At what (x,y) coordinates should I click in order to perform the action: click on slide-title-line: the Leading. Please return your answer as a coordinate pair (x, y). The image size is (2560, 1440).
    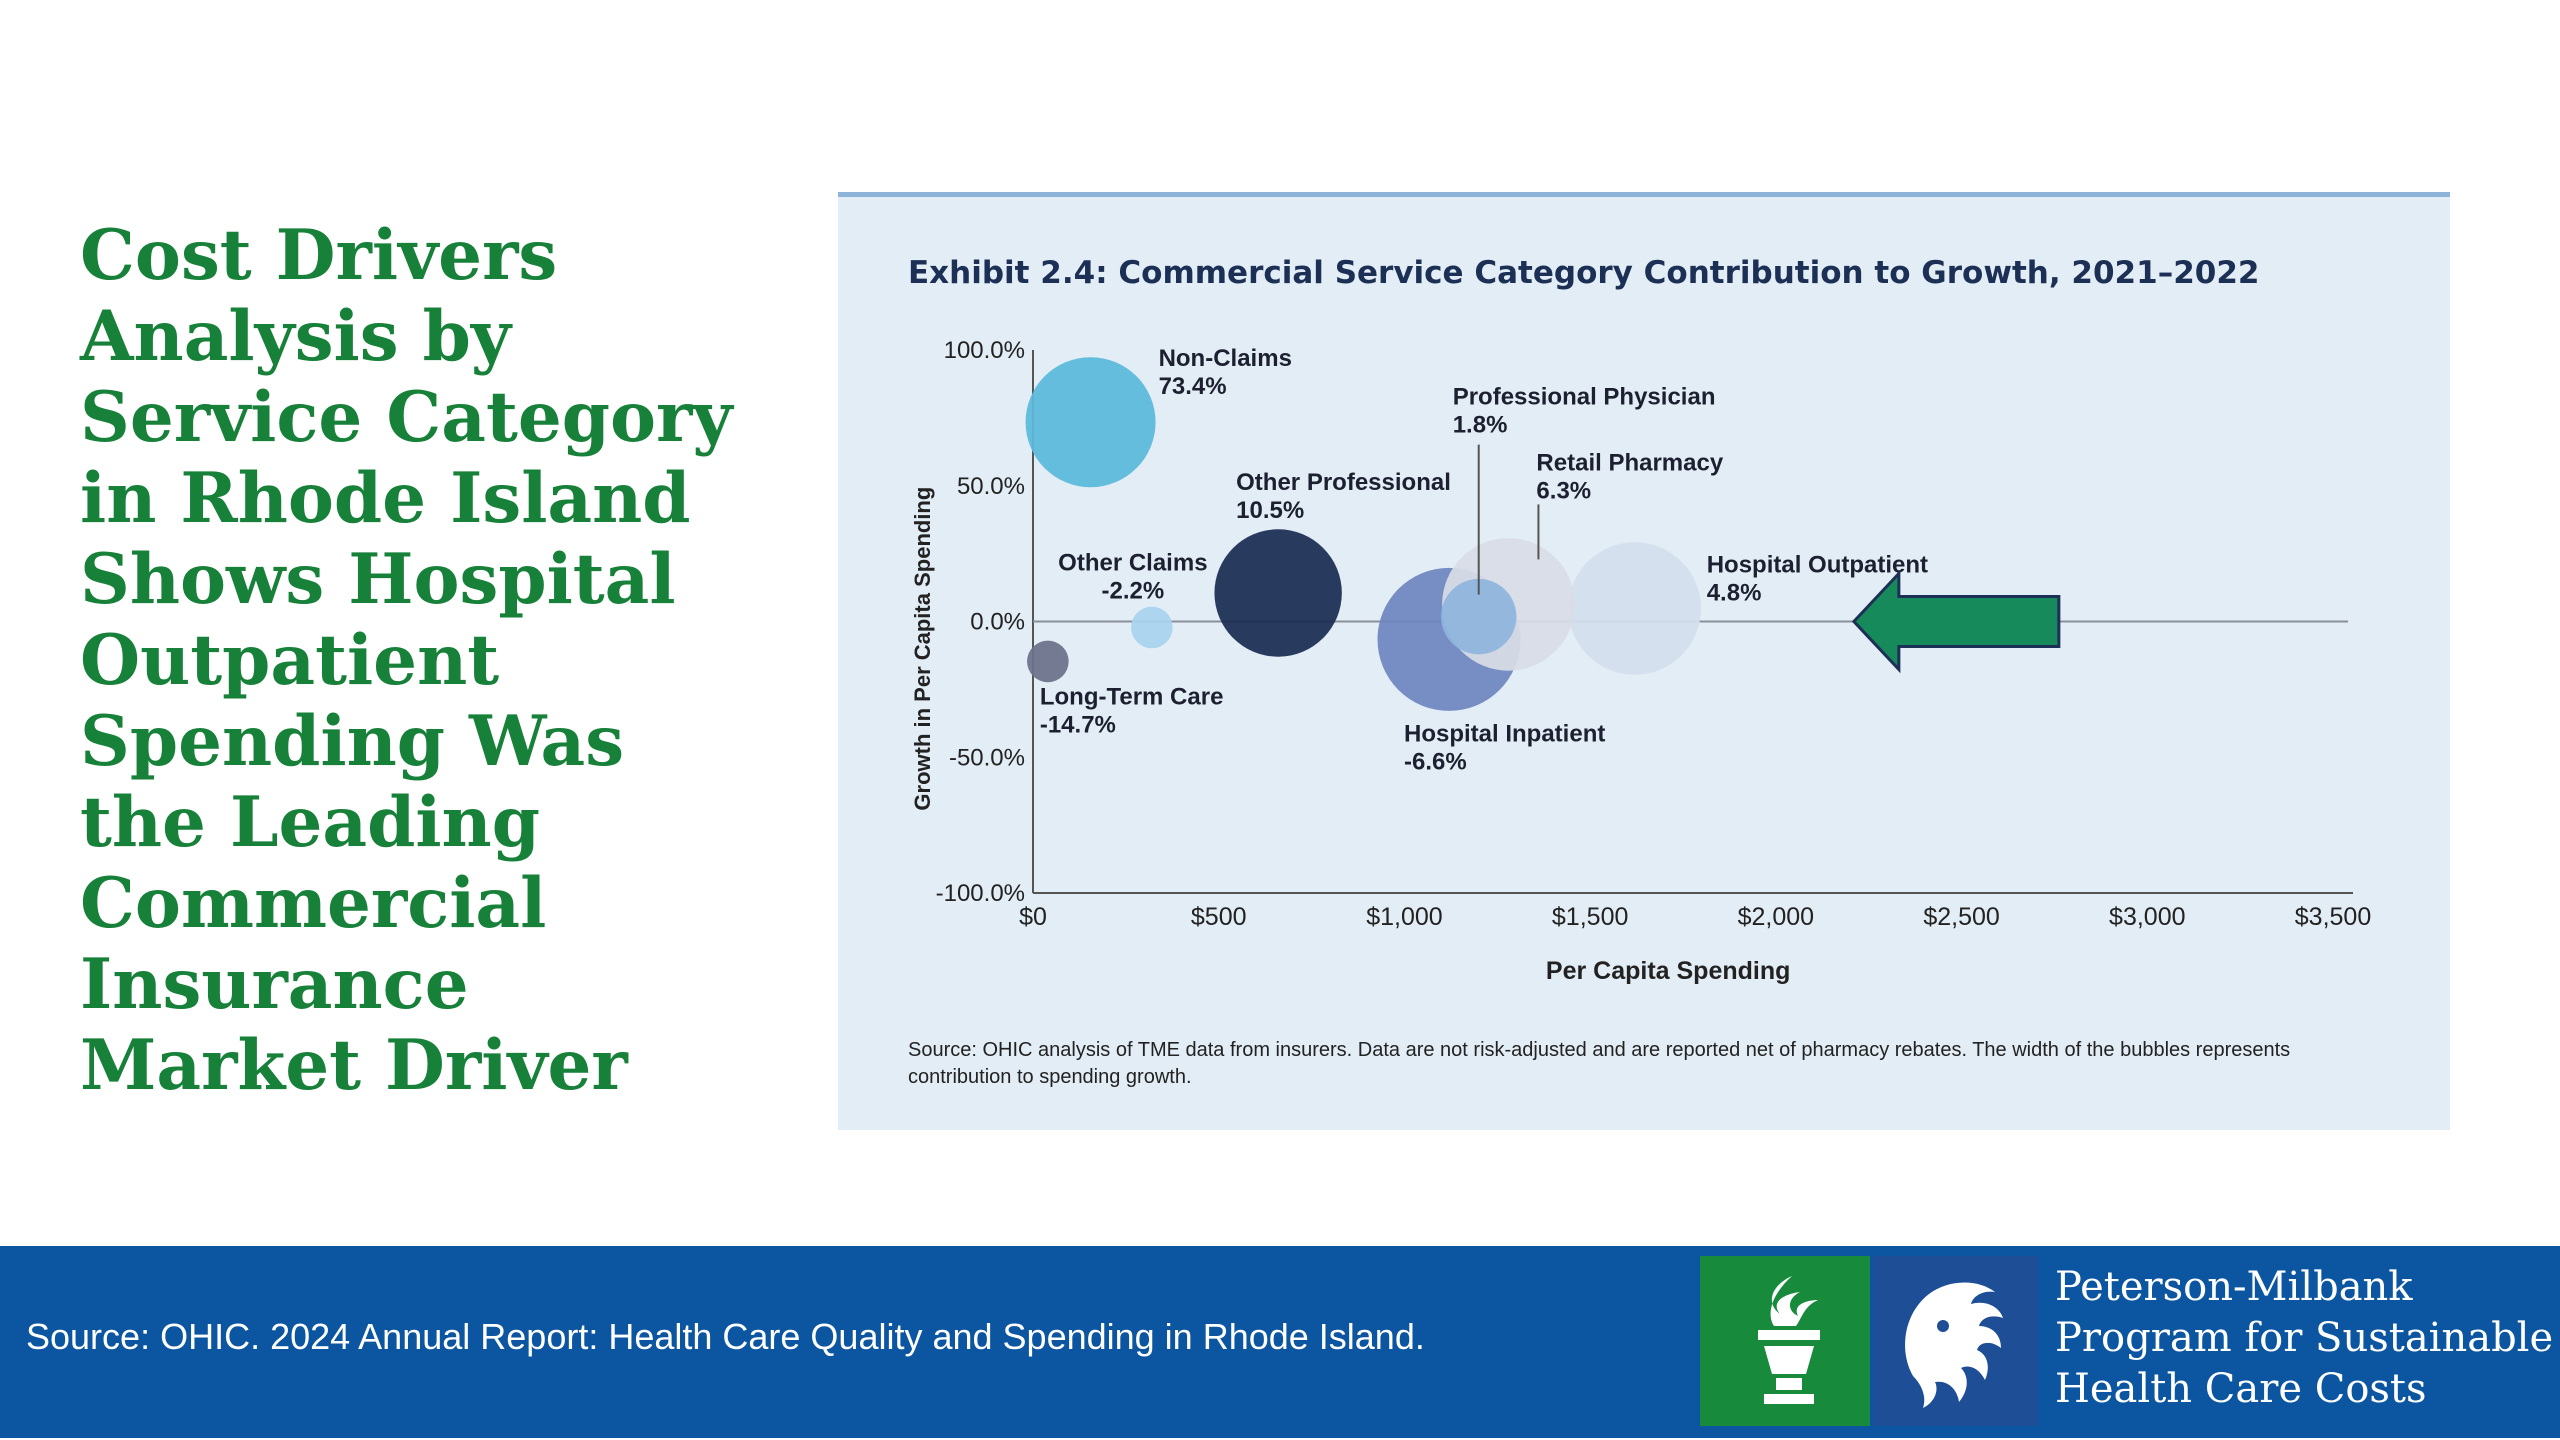
    Looking at the image, I should click on (310, 822).